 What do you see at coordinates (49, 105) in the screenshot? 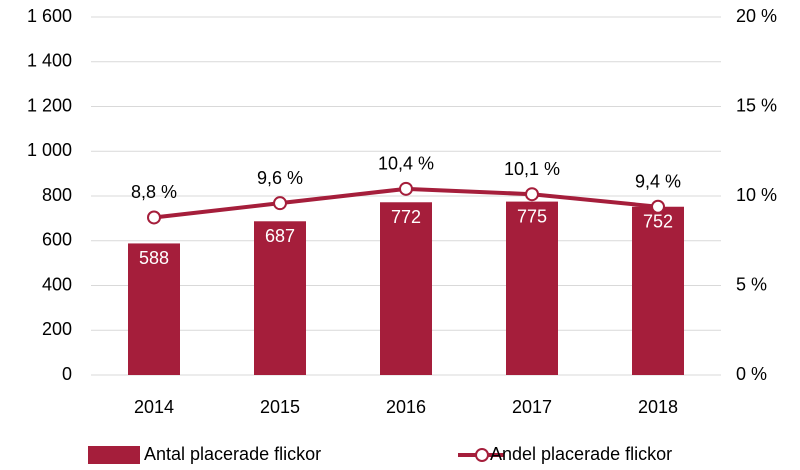
I see `y-tick-label: 1 200` at bounding box center [49, 105].